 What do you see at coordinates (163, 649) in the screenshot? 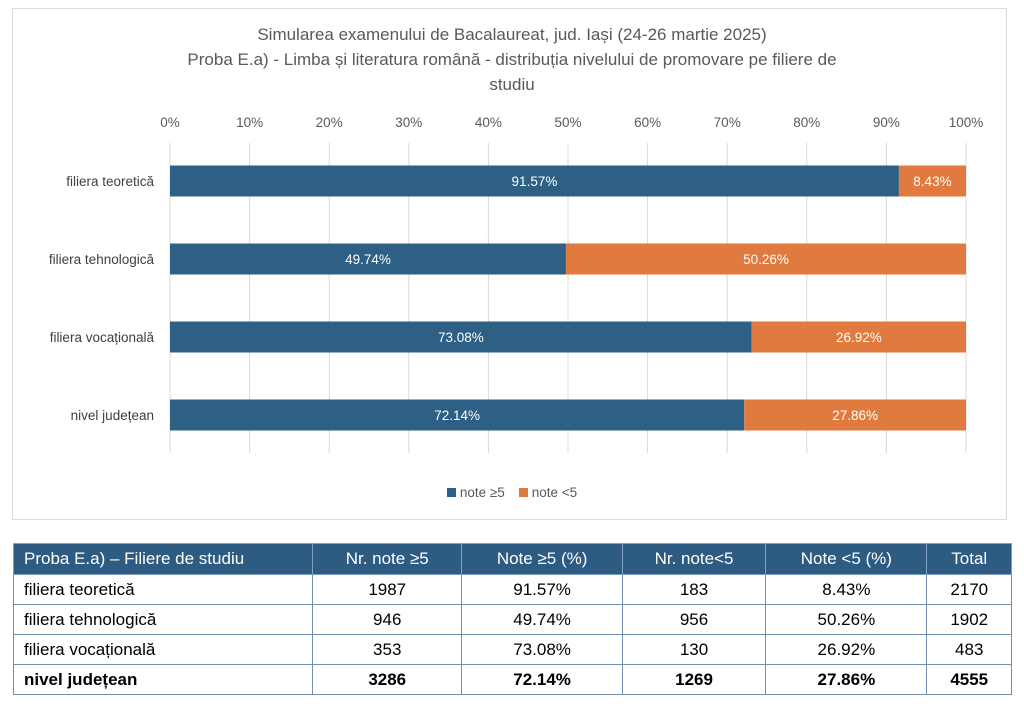
I see `cell-filiera: filiera vocațională` at bounding box center [163, 649].